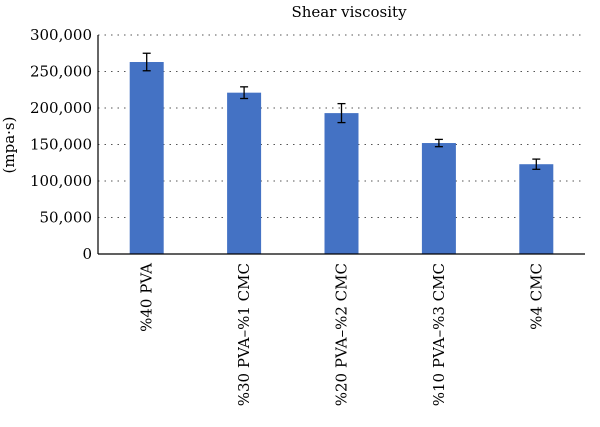  I want to click on y-tick-label: 250,000, so click(61, 72).